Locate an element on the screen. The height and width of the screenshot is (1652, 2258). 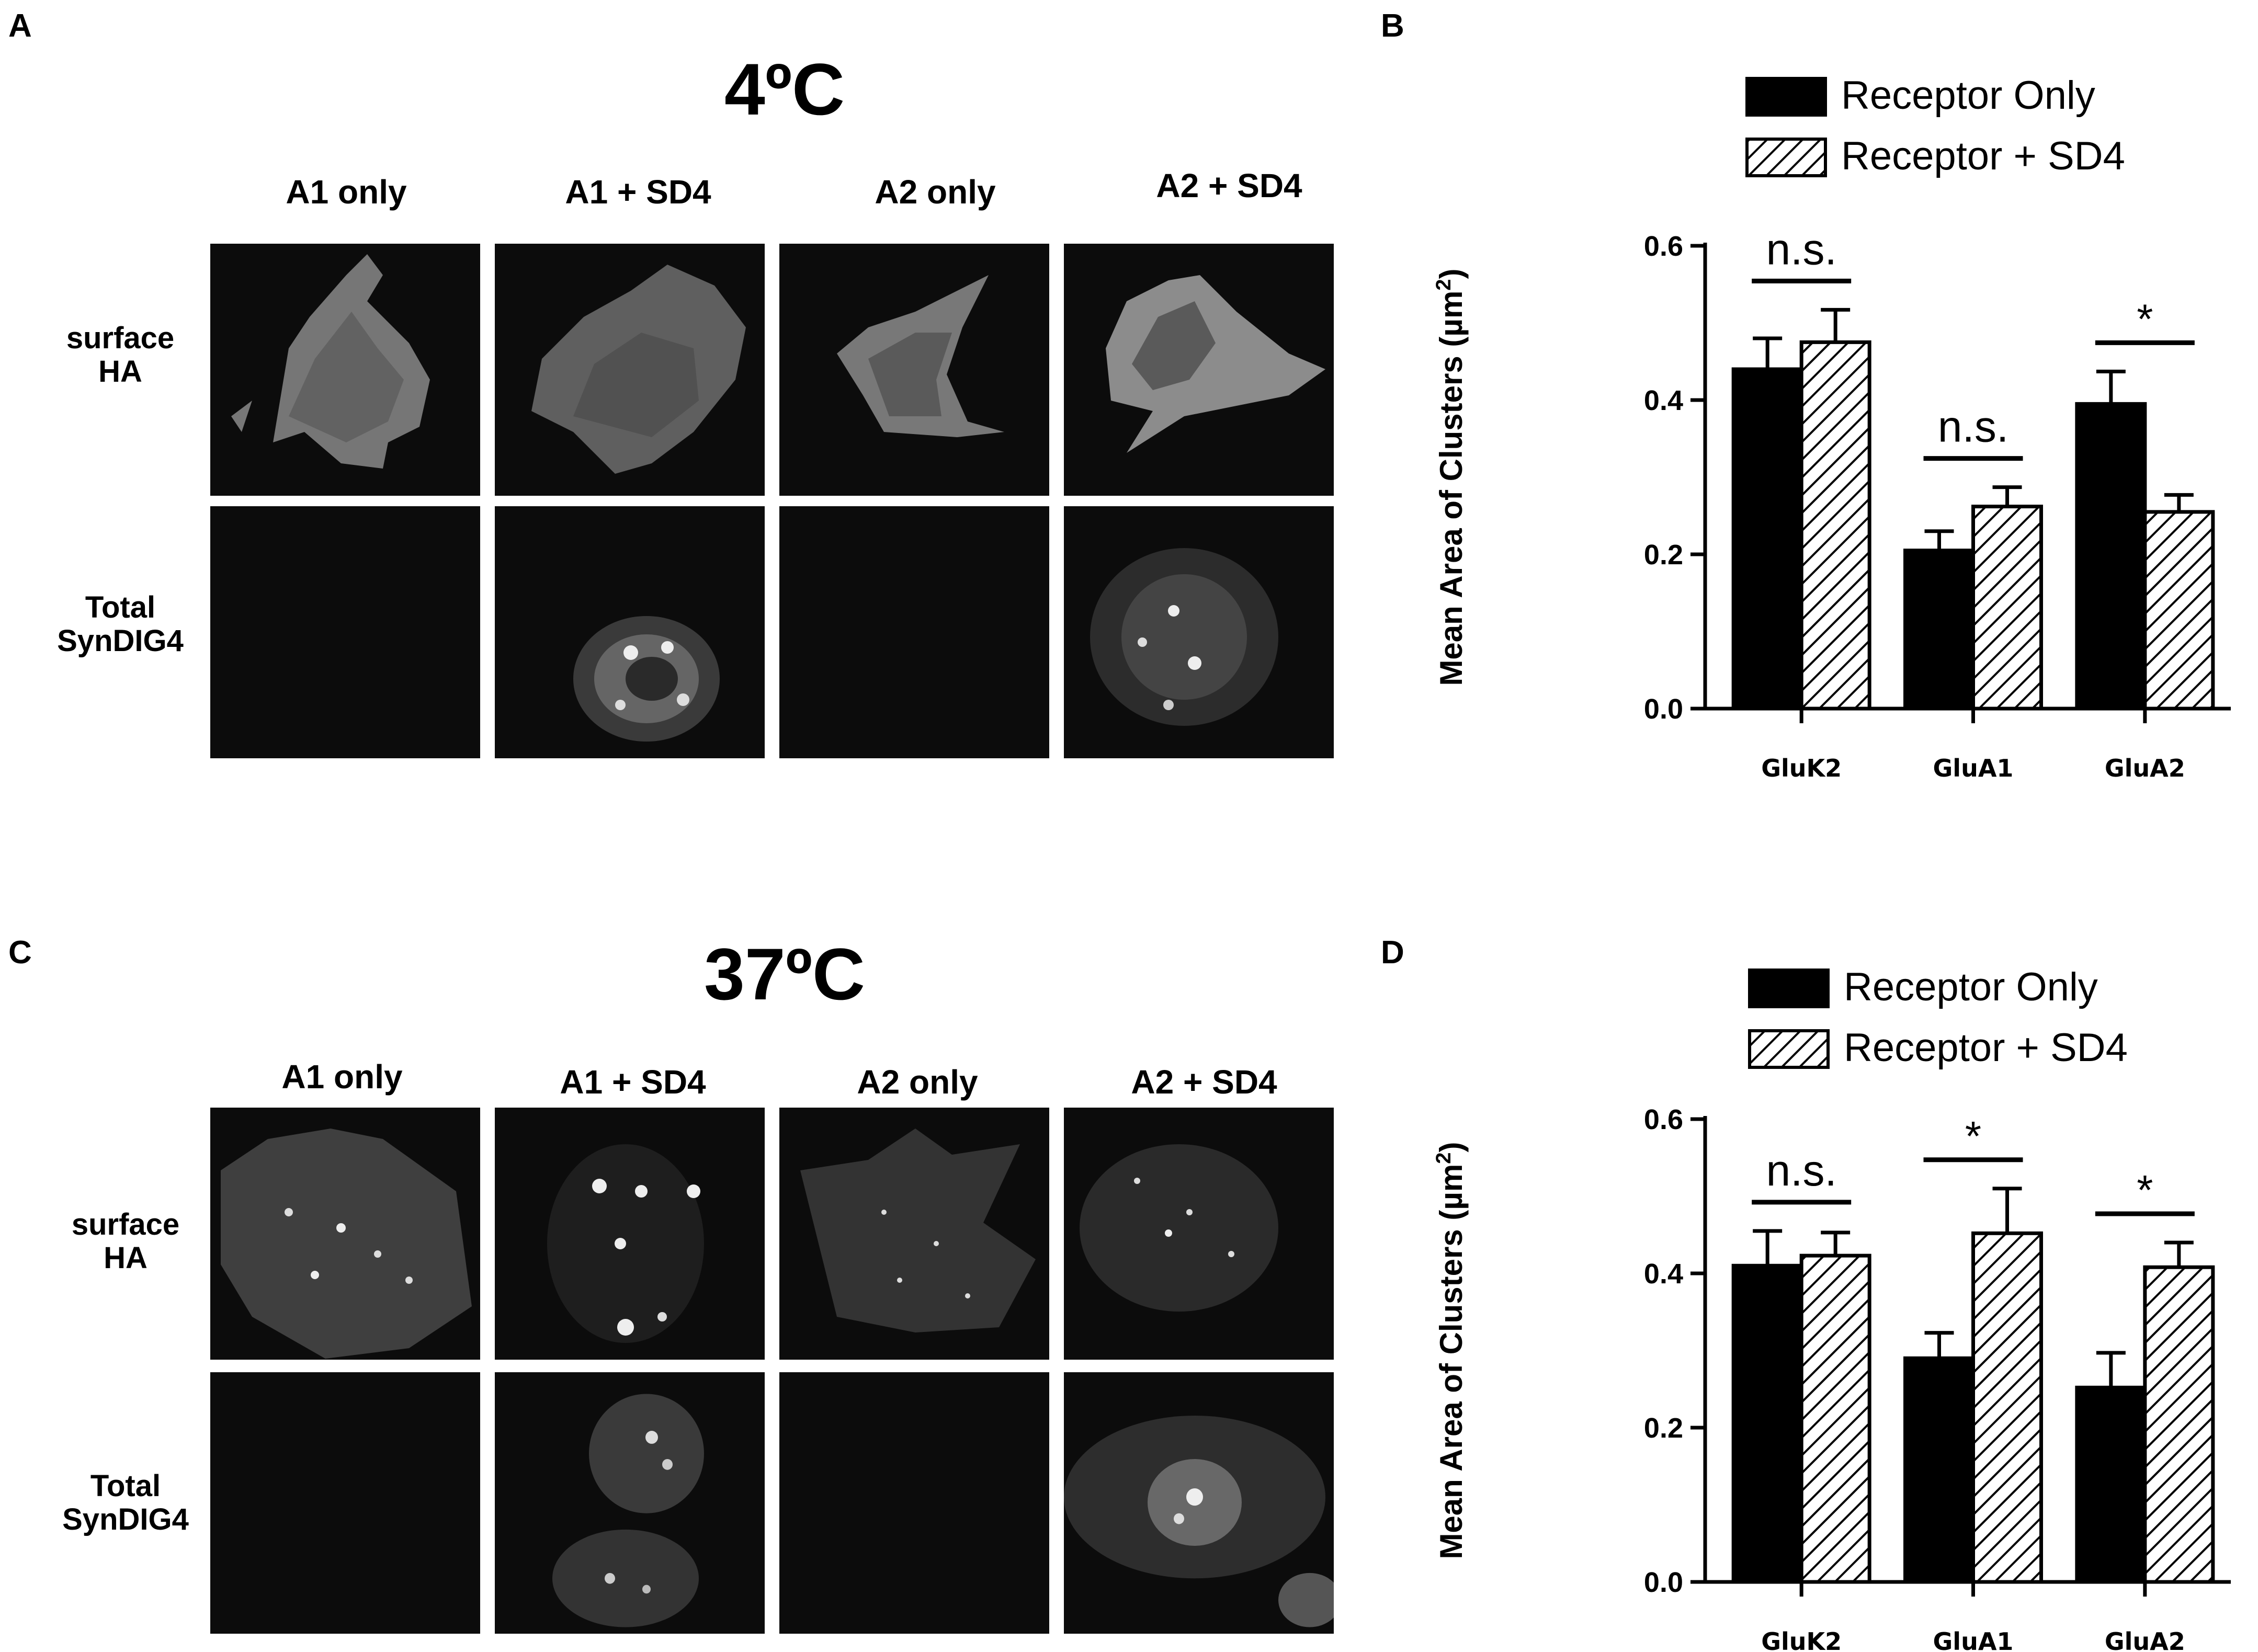
panel-a-col-label-4: A2 + SD4 is located at coordinates (1229, 185).